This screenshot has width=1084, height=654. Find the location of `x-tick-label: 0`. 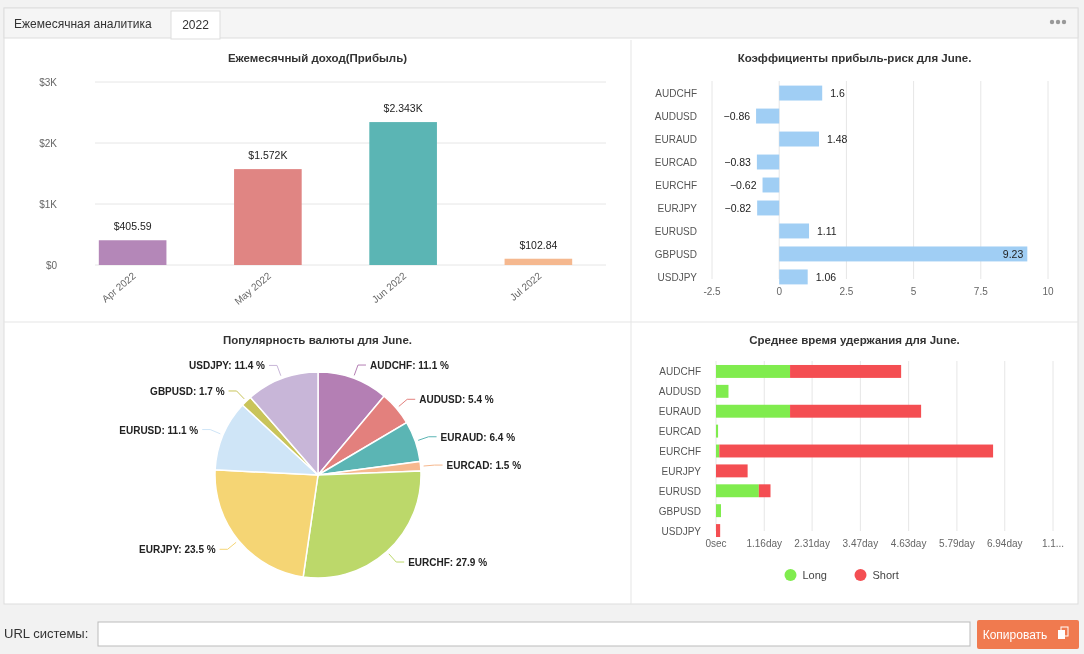

x-tick-label: 0 is located at coordinates (779, 291).